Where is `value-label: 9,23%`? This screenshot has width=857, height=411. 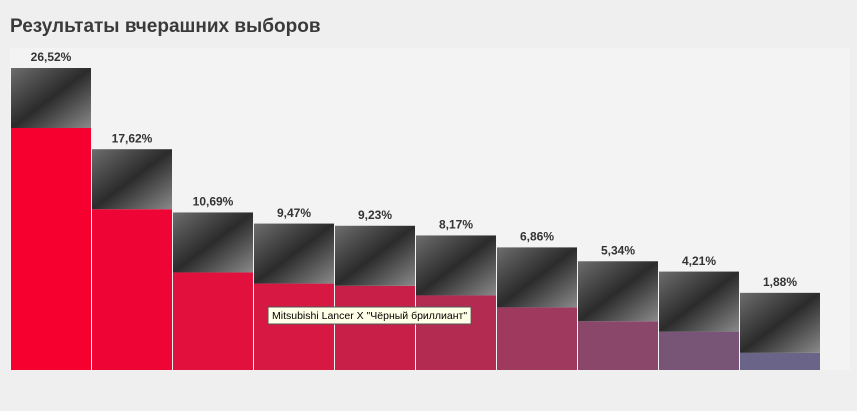
value-label: 9,23% is located at coordinates (375, 215).